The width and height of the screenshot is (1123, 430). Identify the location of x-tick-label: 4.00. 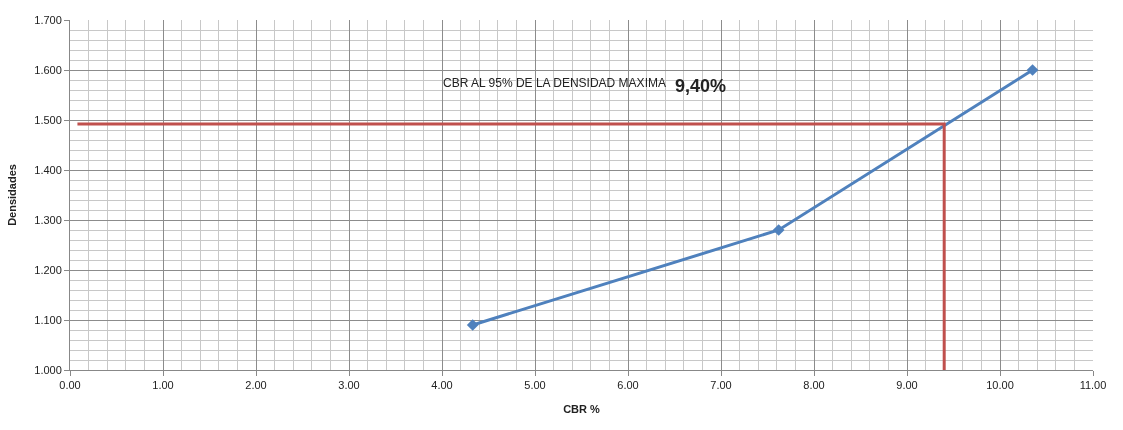
(442, 385).